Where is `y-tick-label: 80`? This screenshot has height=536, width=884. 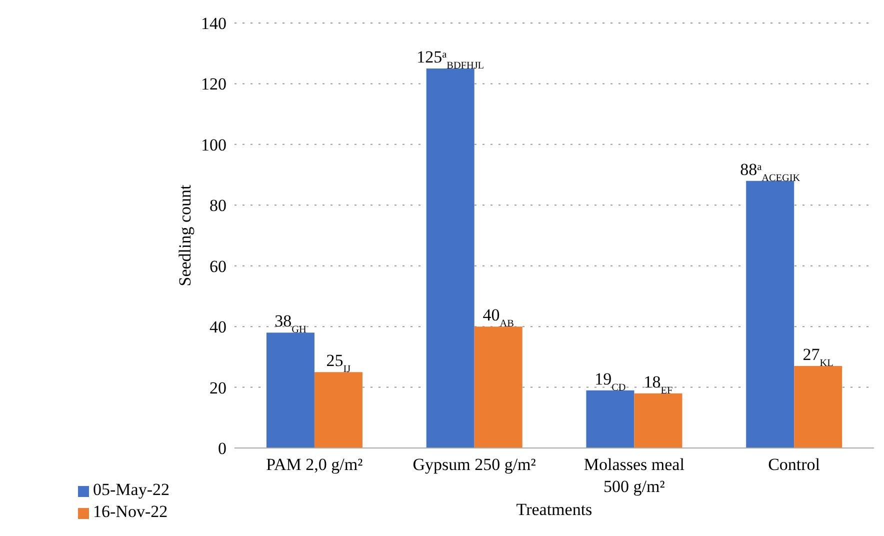
y-tick-label: 80 is located at coordinates (217, 206).